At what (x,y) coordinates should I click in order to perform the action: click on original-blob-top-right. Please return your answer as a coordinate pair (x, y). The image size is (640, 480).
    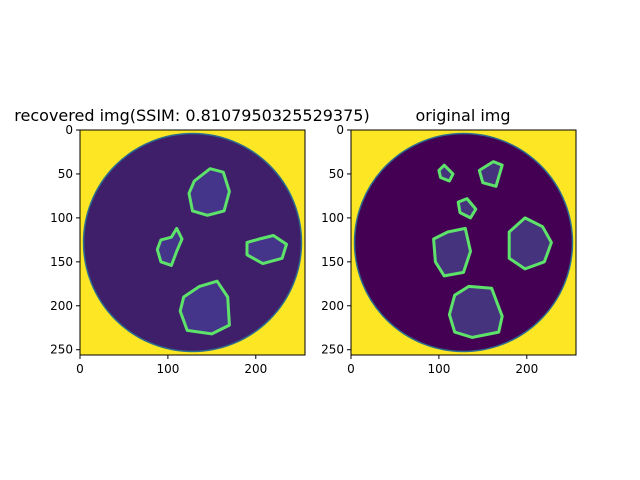
    Looking at the image, I should click on (490, 174).